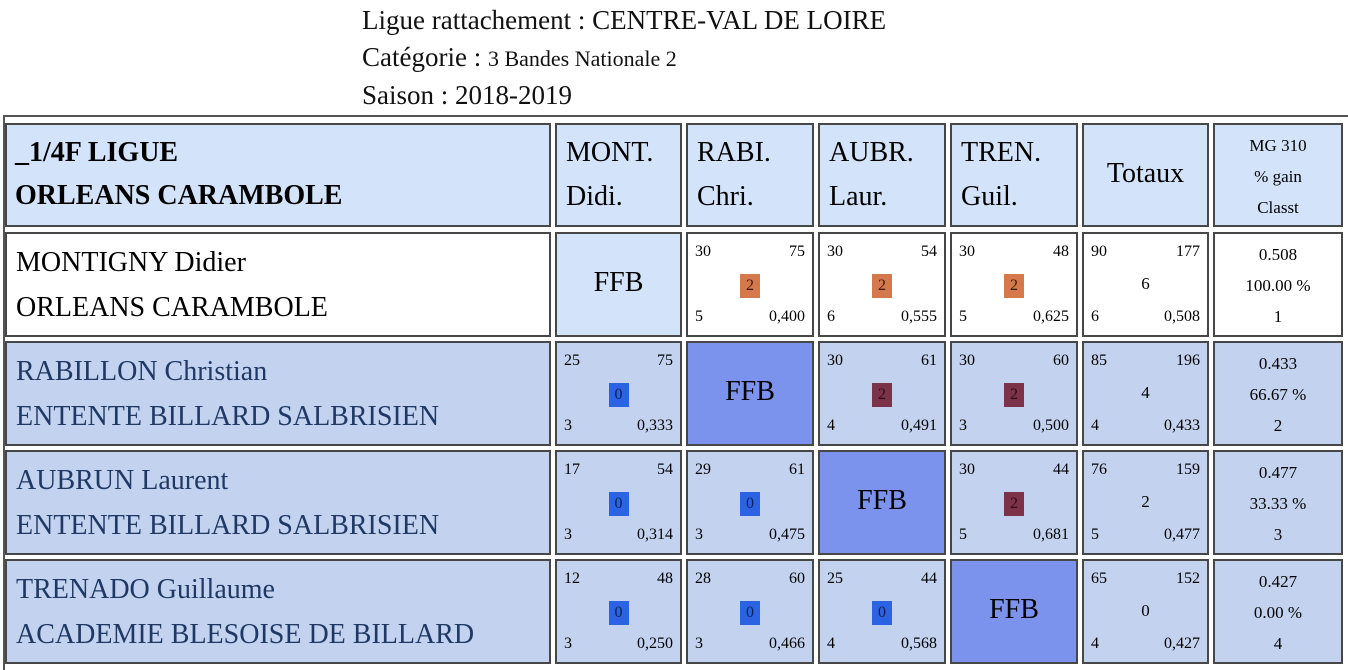  I want to click on match-cell: 30 75 2 5 0,400, so click(750, 284).